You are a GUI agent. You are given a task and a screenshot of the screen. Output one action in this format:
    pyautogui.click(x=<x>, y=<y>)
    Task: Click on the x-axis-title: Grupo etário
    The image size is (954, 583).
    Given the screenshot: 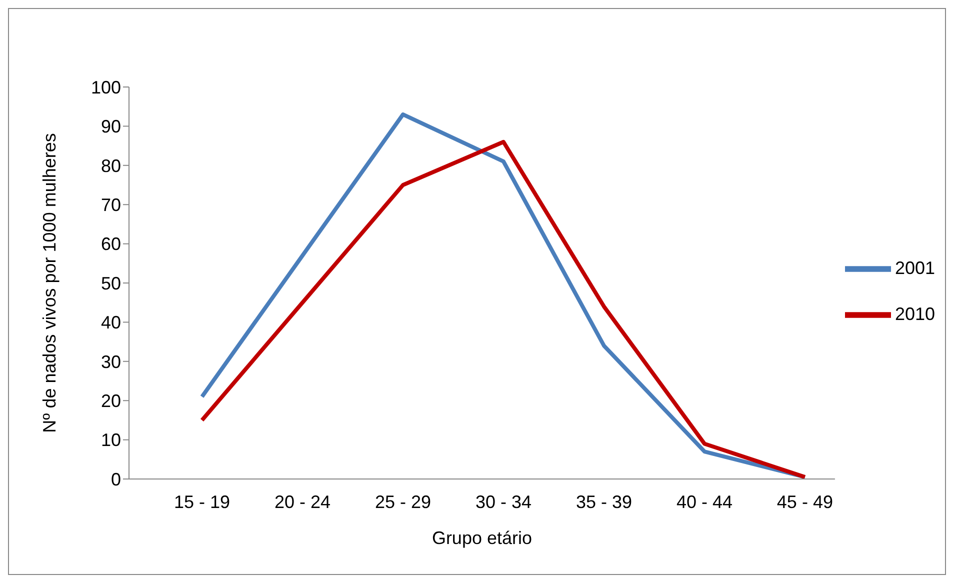 What is the action you would take?
    pyautogui.click(x=482, y=538)
    